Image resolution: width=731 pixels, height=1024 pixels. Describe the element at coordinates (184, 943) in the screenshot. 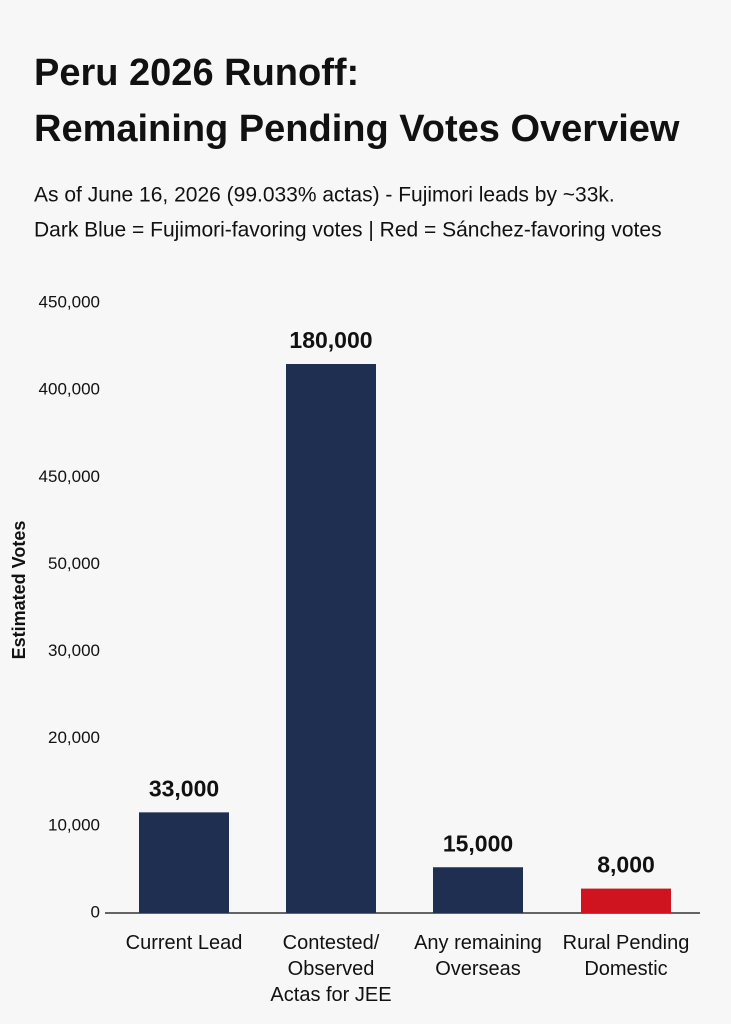

I see `x-tick-label: Current Lead` at that location.